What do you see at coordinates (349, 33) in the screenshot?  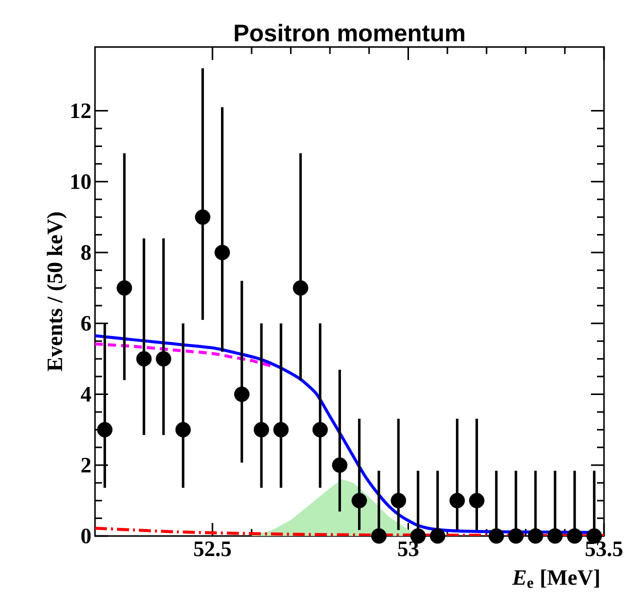 I see `chart-title: Positron momentum` at bounding box center [349, 33].